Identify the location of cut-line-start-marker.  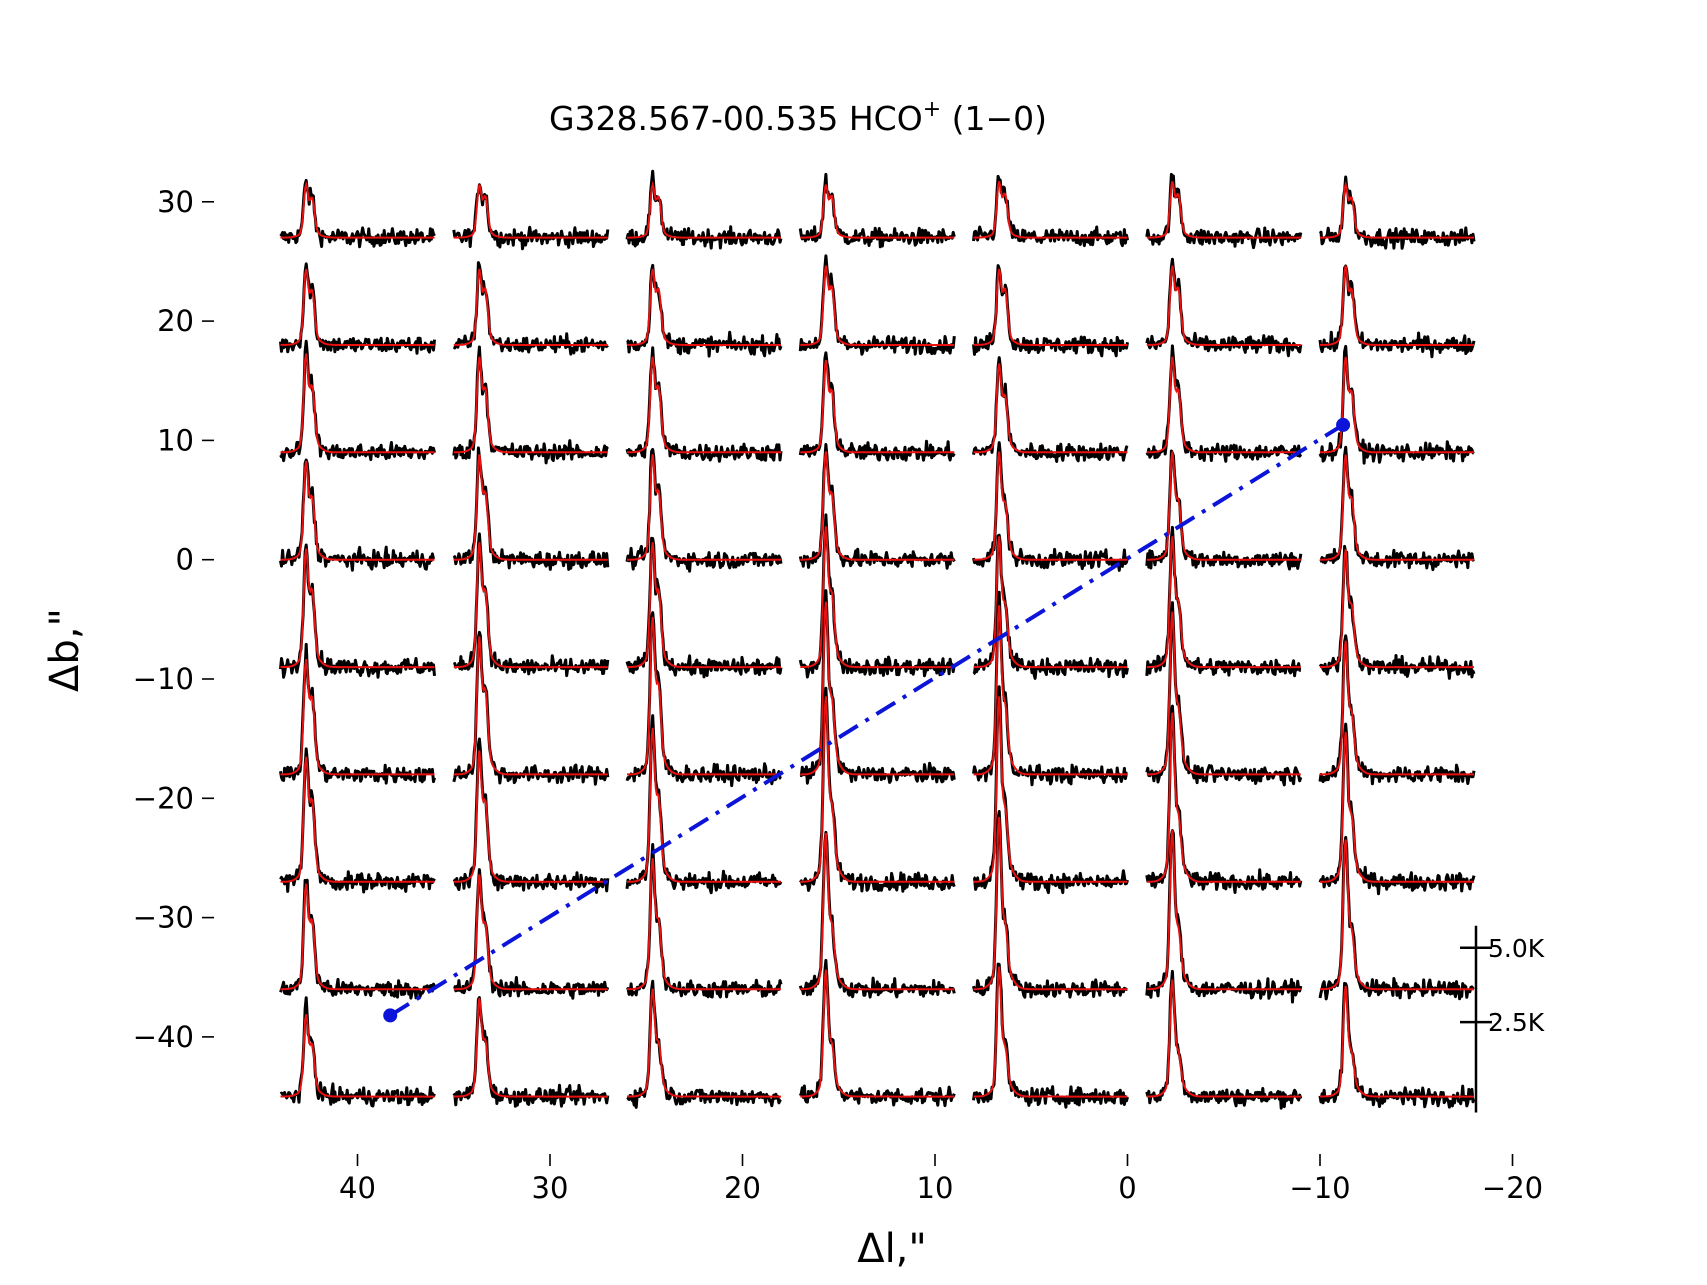
(390, 1015).